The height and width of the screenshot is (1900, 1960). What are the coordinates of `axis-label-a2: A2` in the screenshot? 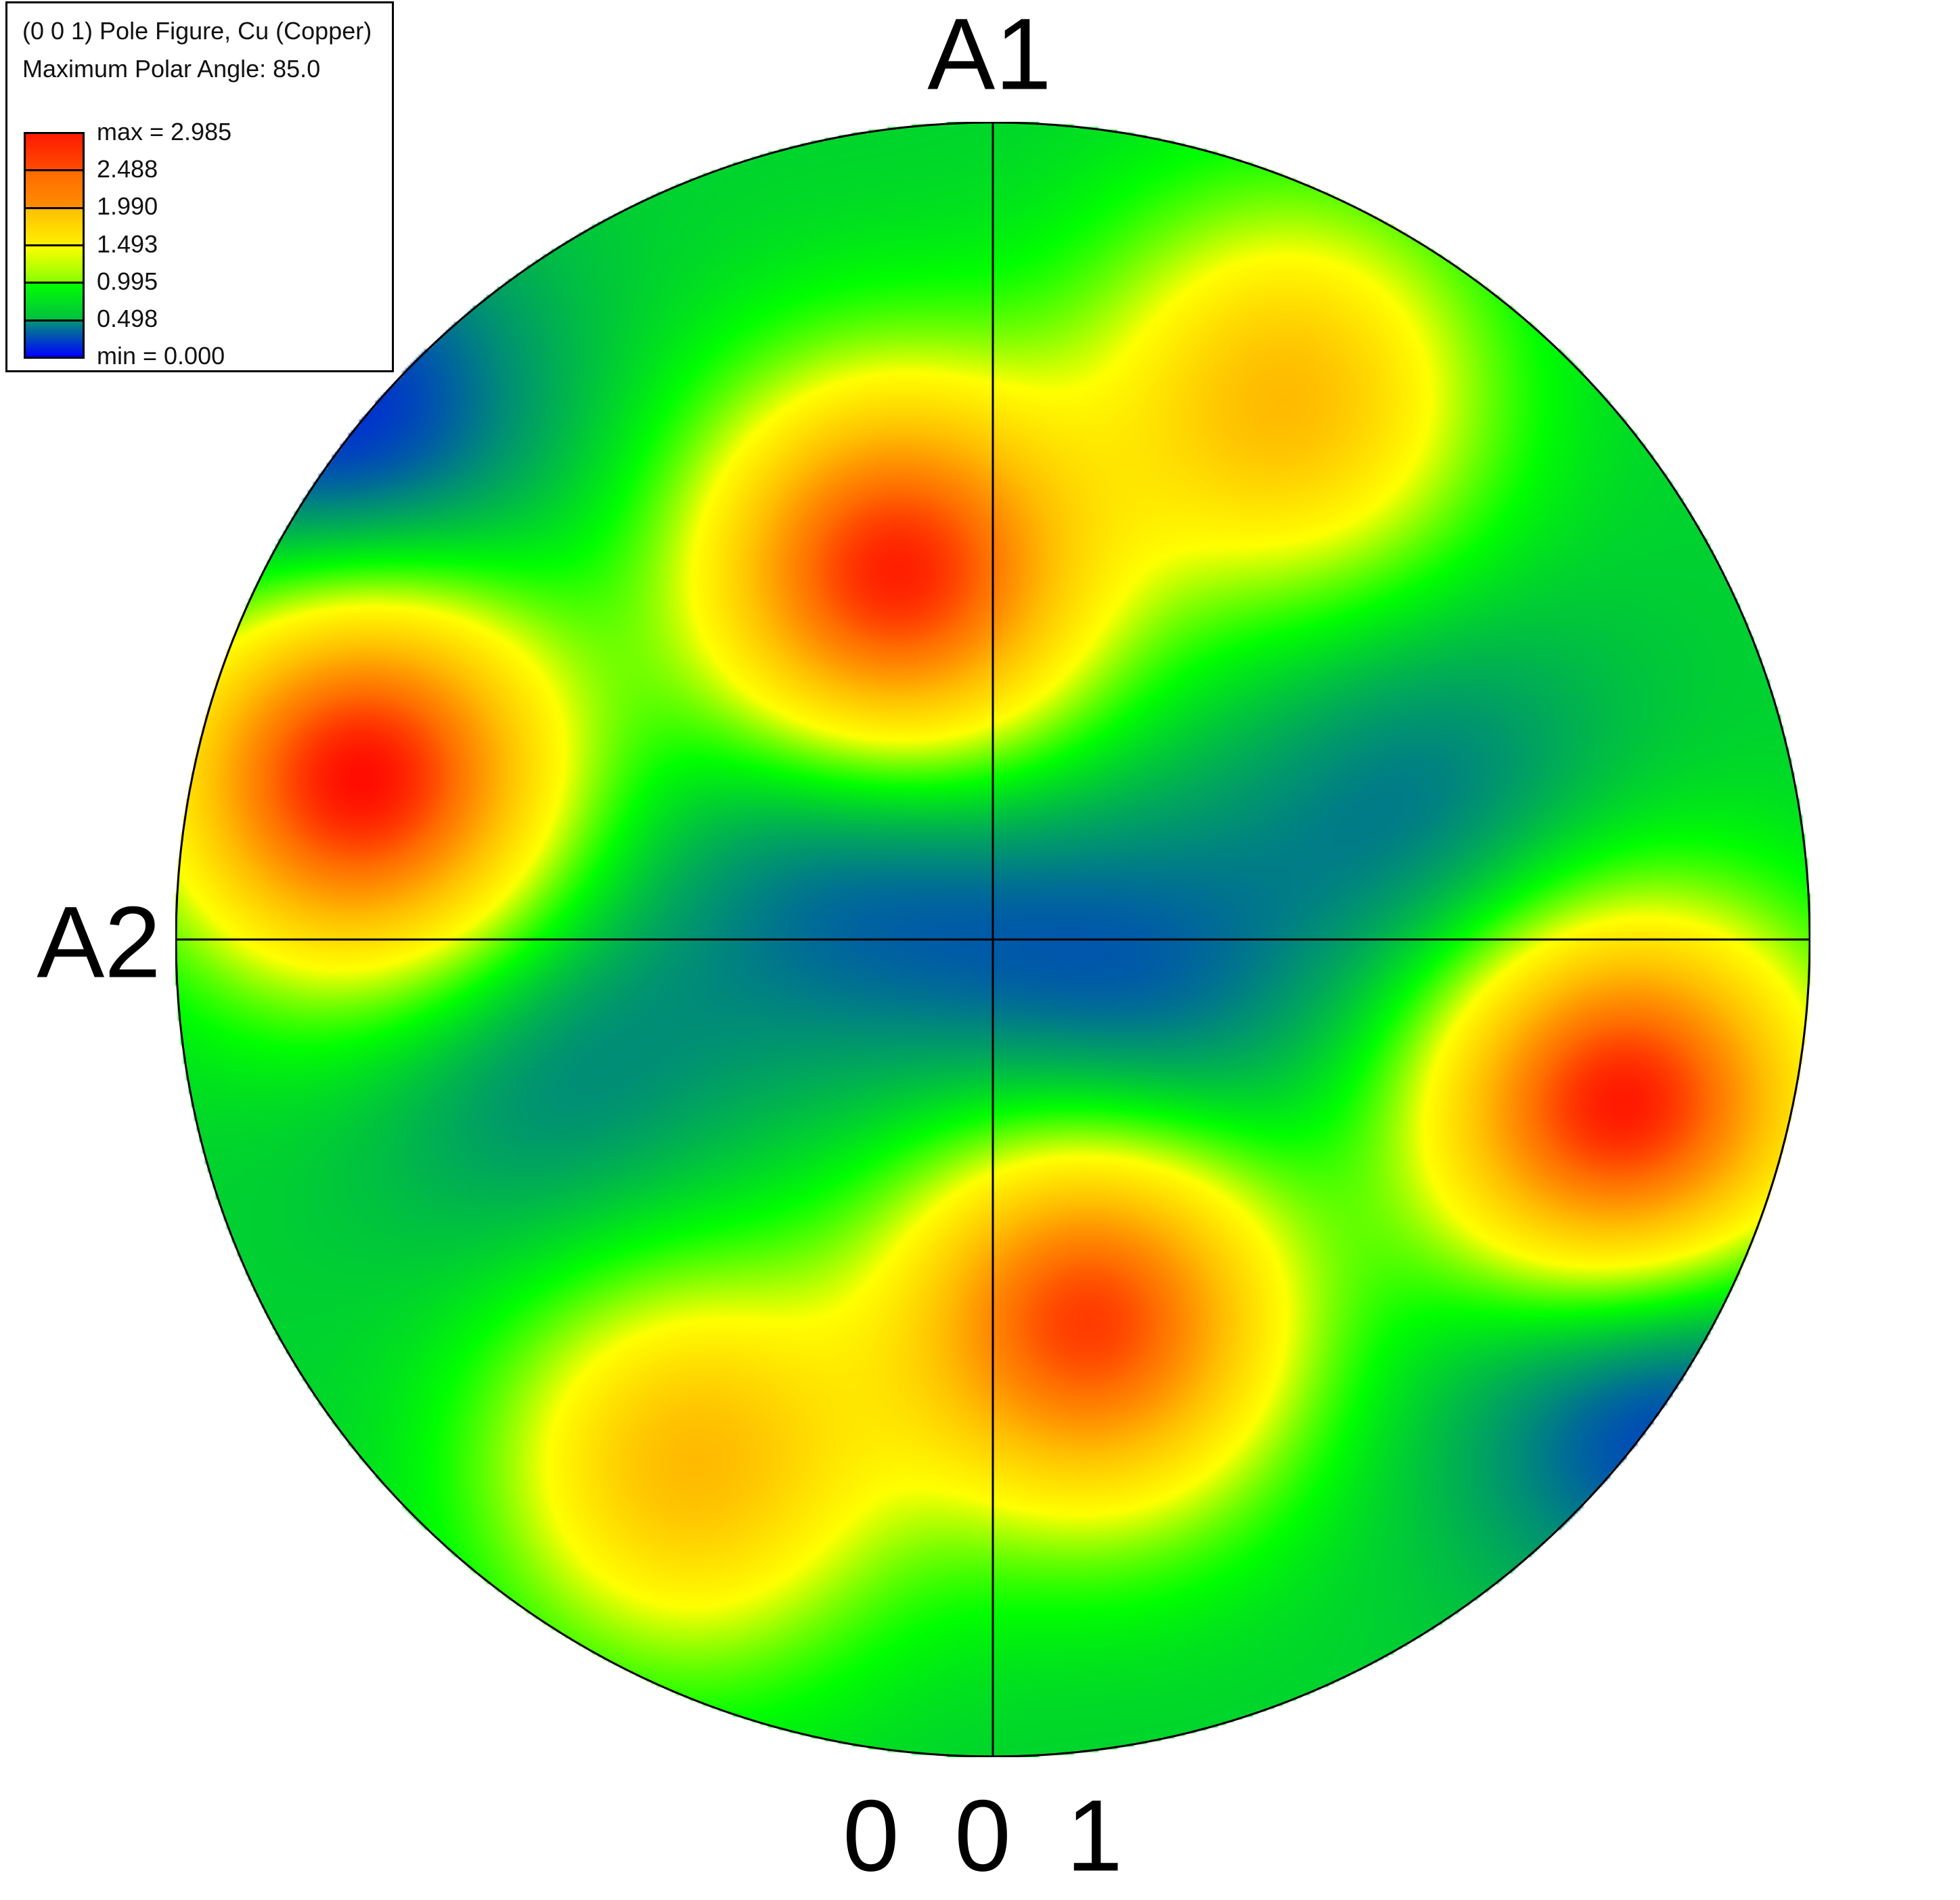 It's located at (99, 942).